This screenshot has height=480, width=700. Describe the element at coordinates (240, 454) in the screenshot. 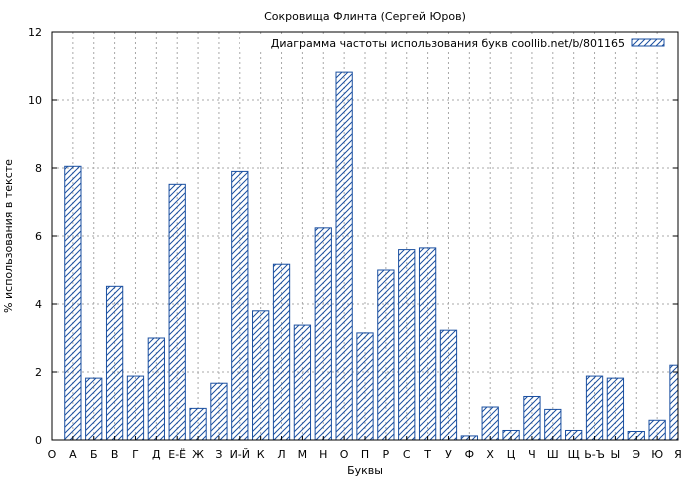

I see `x-tick-label: И-Й` at that location.